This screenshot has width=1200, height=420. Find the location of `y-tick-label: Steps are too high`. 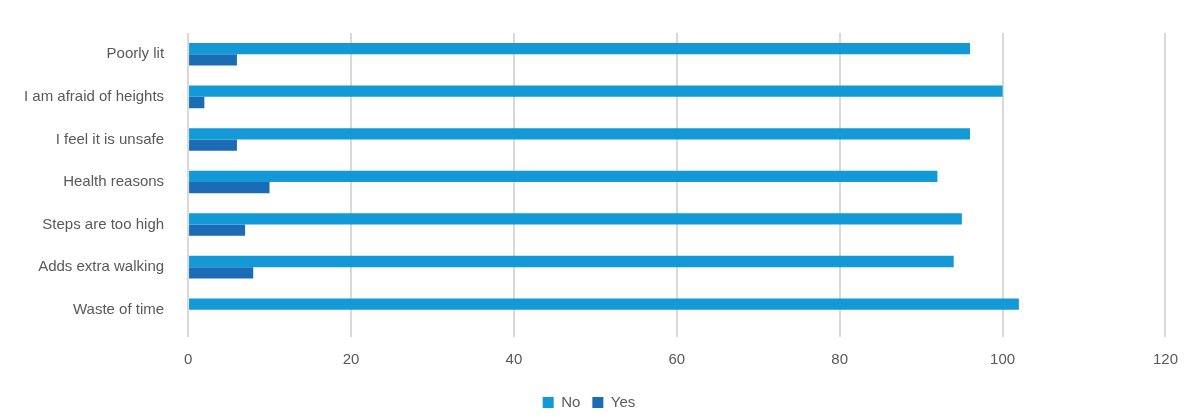

y-tick-label: Steps are too high is located at coordinates (103, 223).